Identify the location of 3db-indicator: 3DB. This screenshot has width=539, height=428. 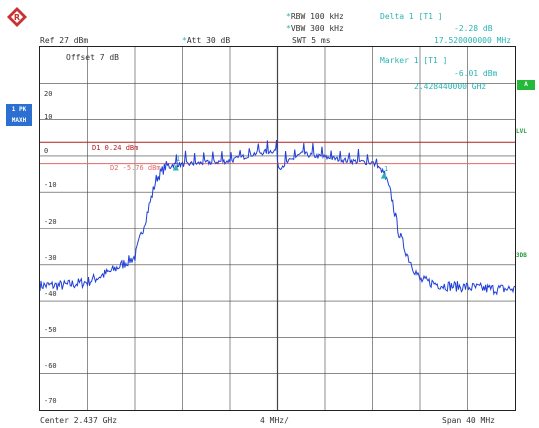
(521, 255).